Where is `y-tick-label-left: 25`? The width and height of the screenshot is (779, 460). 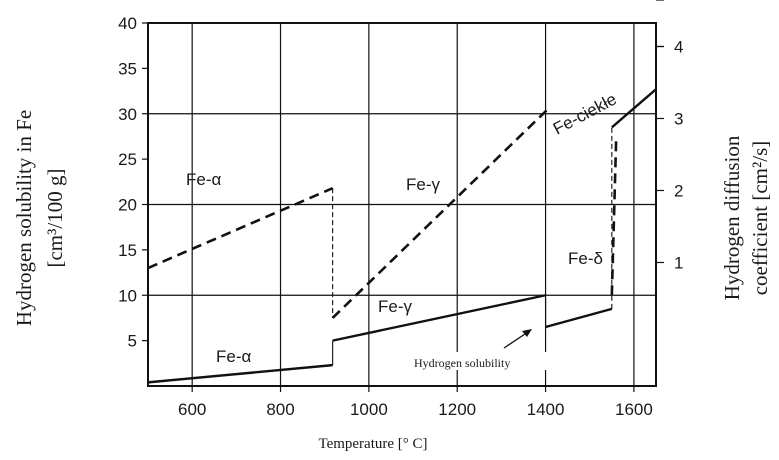
y-tick-label-left: 25 is located at coordinates (127, 159).